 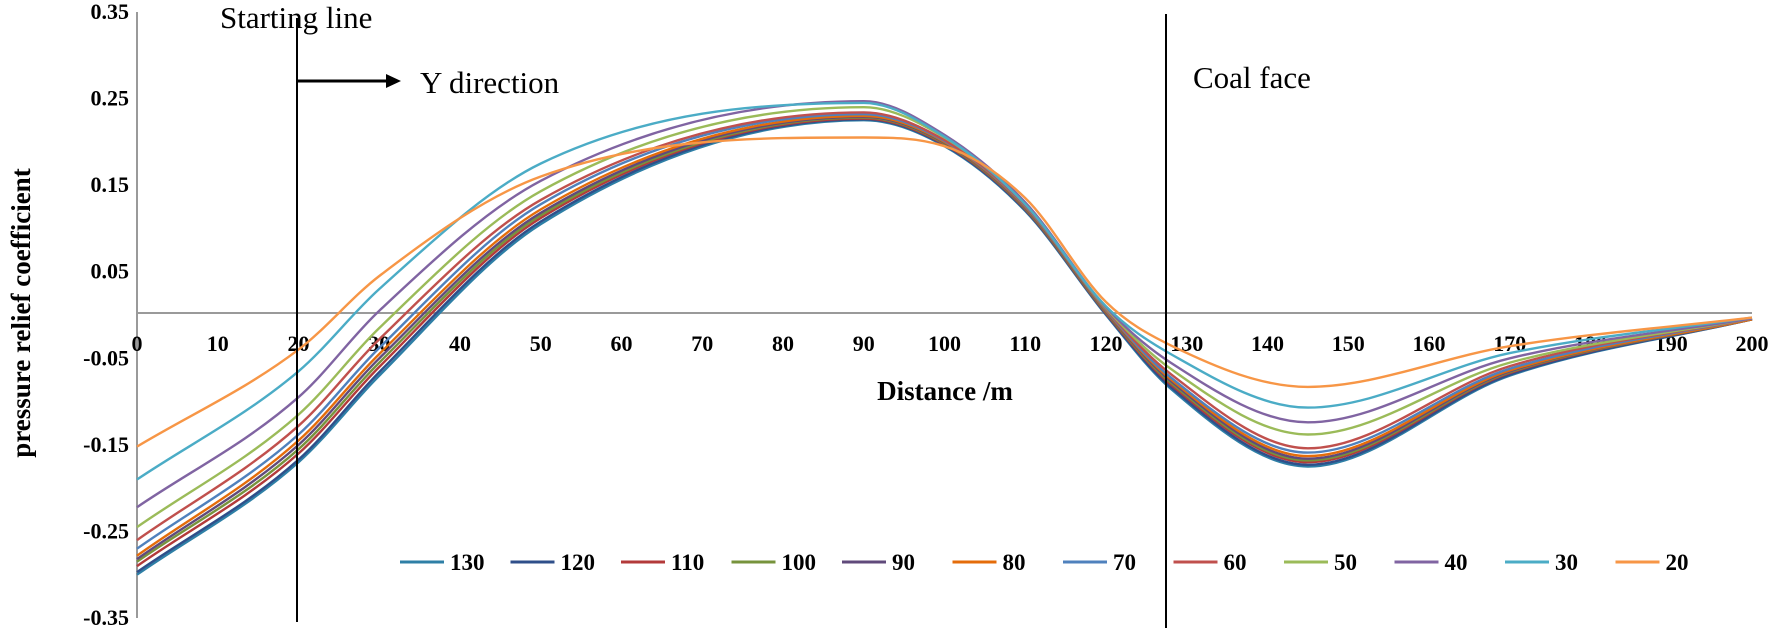 I want to click on x-tick-label: 40, so click(x=460, y=343).